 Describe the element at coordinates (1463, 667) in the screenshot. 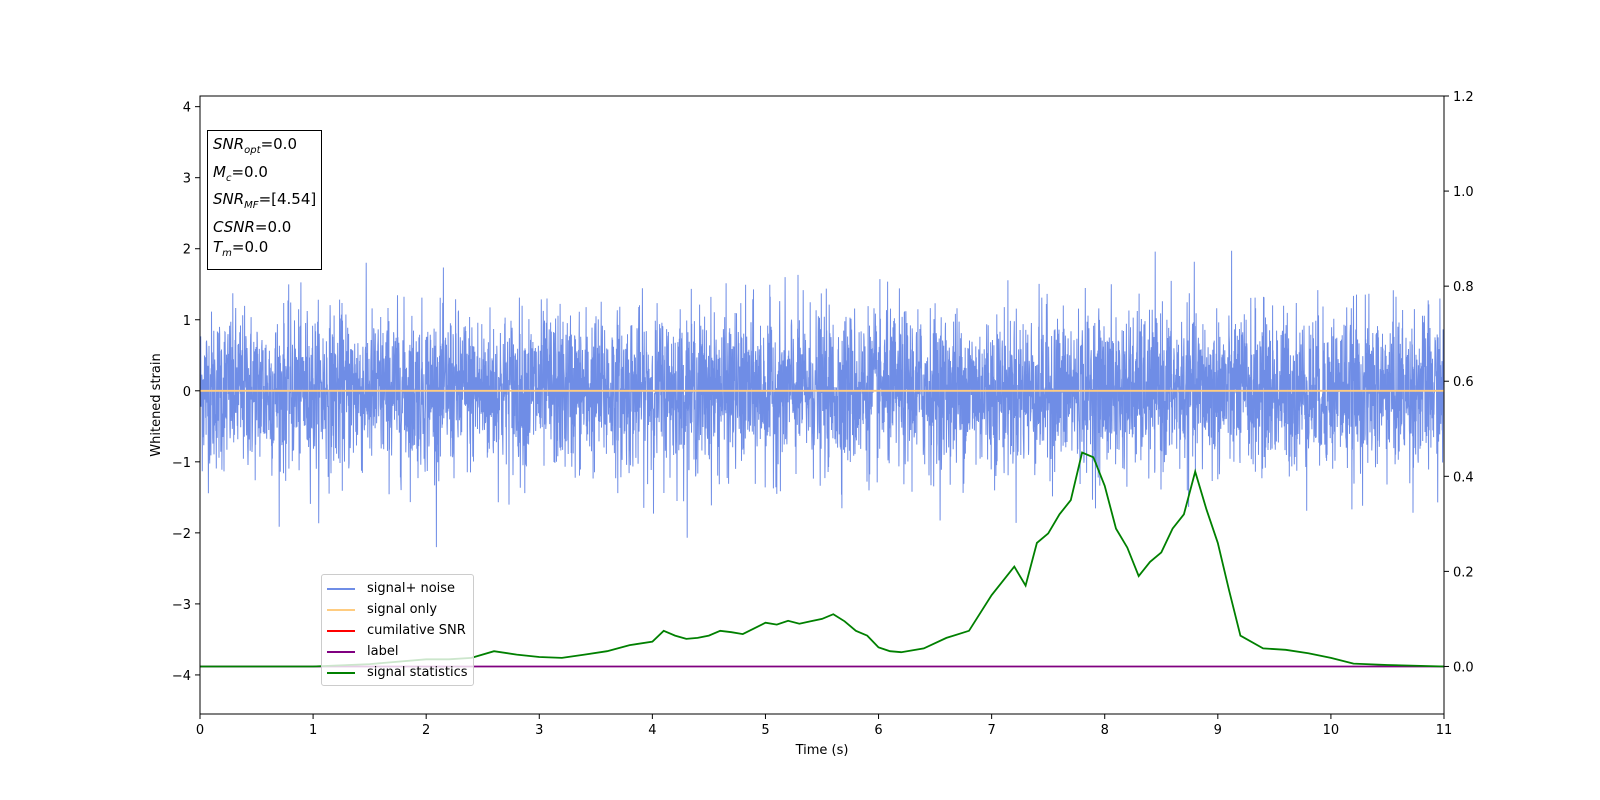

I see `y2-tick-label: 0.0` at that location.